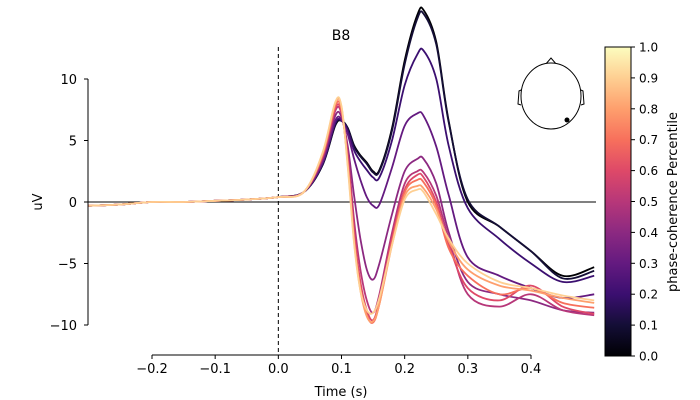  Describe the element at coordinates (648, 357) in the screenshot. I see `colorbar-tick-label: 0.0` at that location.